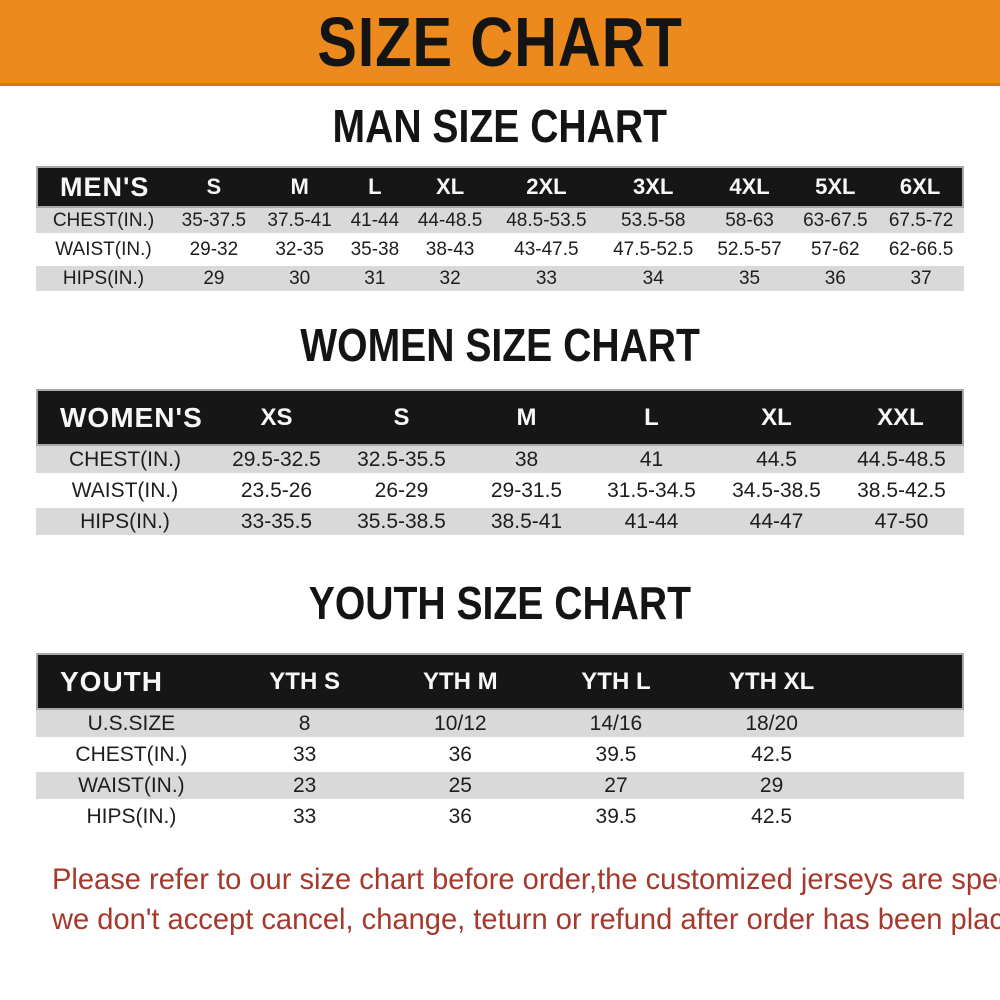 The width and height of the screenshot is (1000, 1000). What do you see at coordinates (921, 222) in the screenshot?
I see `size-cell: 67.5-72` at bounding box center [921, 222].